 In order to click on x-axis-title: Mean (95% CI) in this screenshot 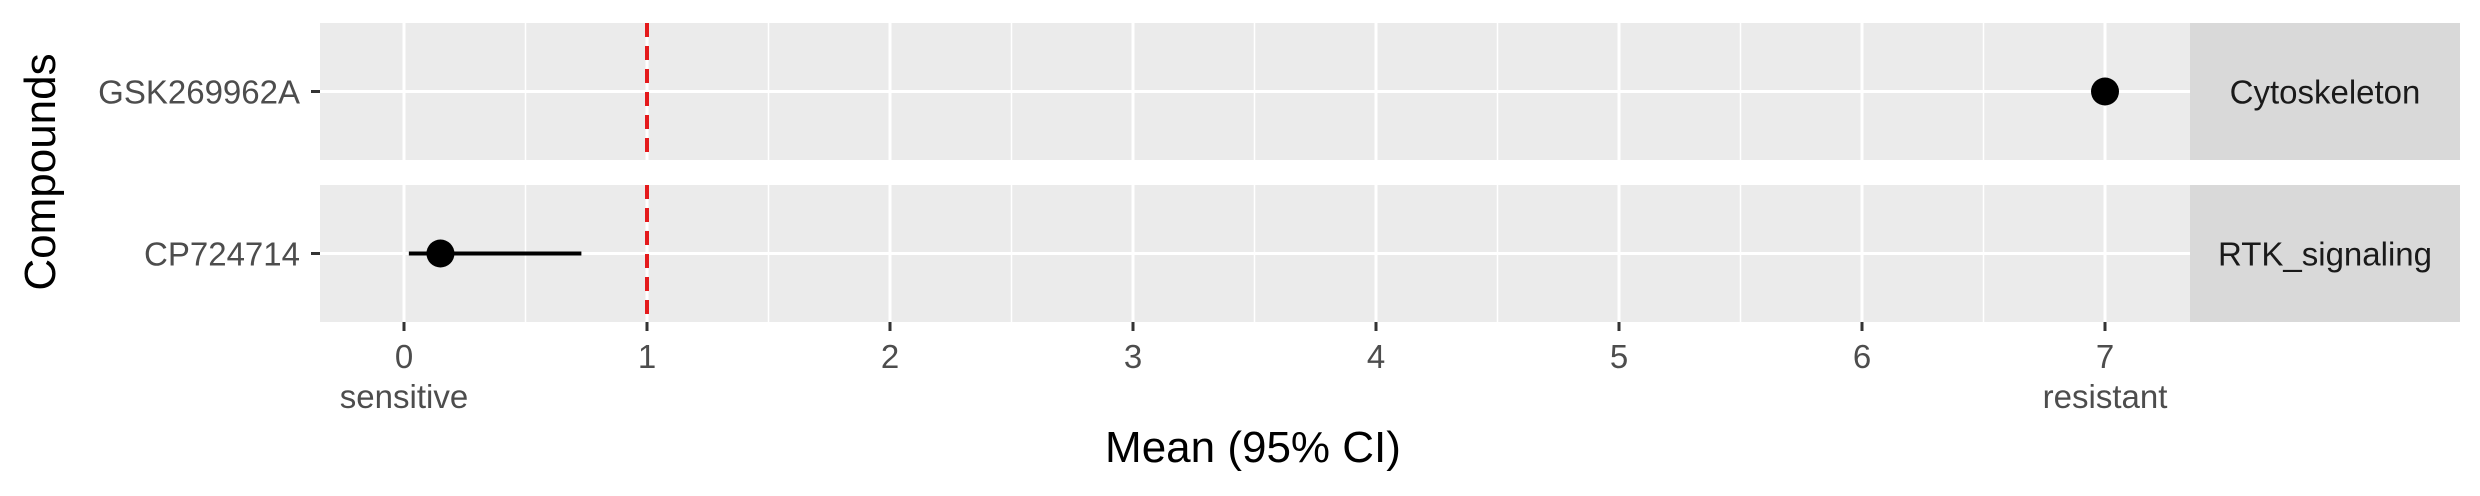, I will do `click(1253, 447)`.